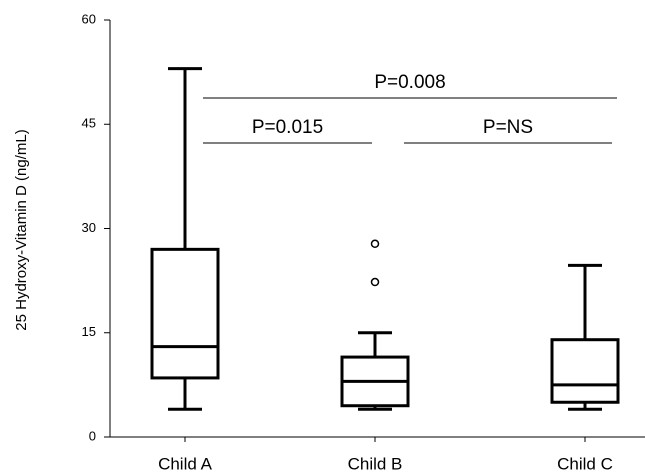  What do you see at coordinates (409, 82) in the screenshot?
I see `significance-label: P=0.008` at bounding box center [409, 82].